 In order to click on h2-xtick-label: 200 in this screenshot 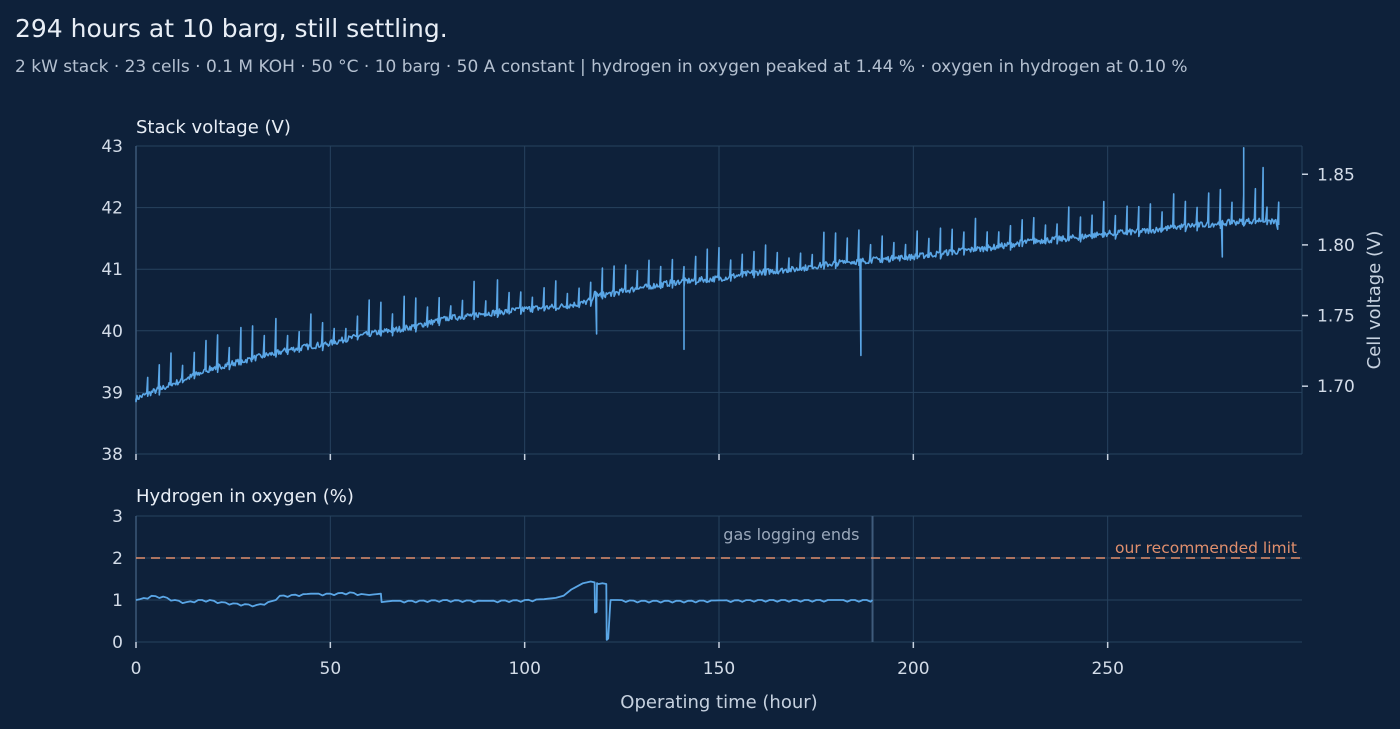, I will do `click(913, 669)`.